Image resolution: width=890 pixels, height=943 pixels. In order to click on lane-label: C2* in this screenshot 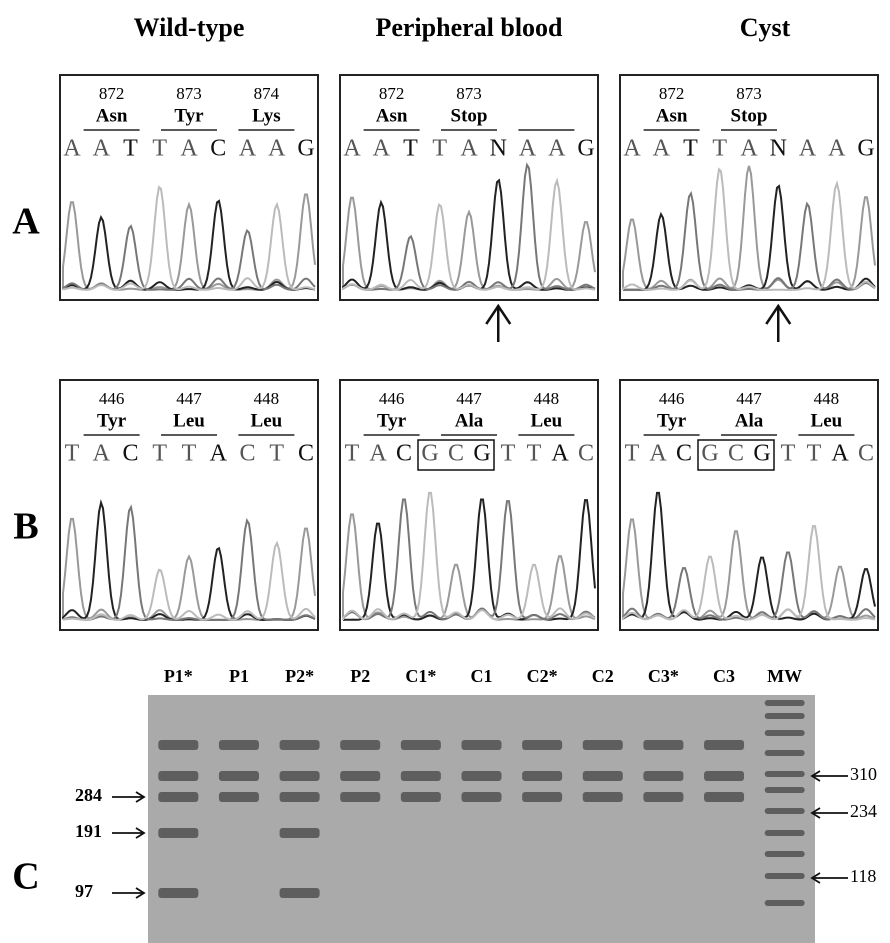, I will do `click(542, 676)`.